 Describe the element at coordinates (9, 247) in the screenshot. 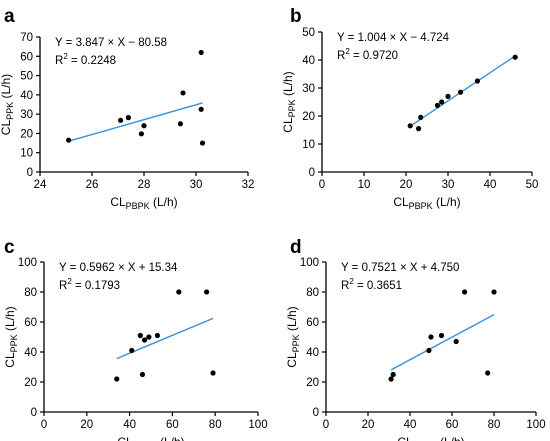

I see `panel-label: c` at that location.